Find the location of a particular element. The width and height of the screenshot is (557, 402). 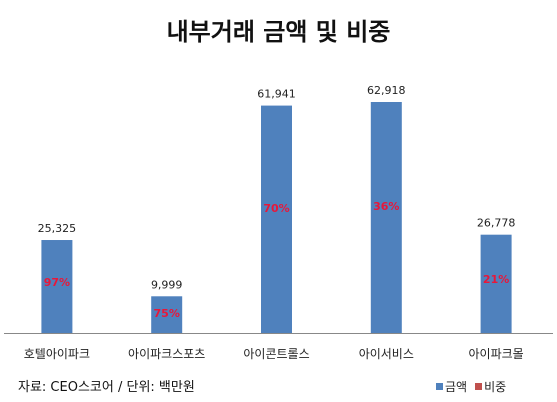

value-label-1: 9,999 is located at coordinates (167, 284).